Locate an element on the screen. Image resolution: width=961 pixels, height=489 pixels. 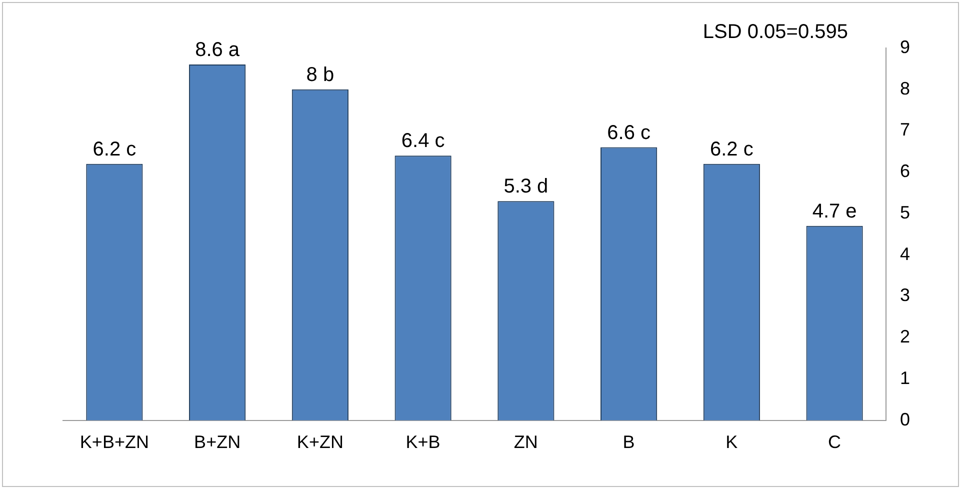
y-tick-label: 2 is located at coordinates (905, 336).